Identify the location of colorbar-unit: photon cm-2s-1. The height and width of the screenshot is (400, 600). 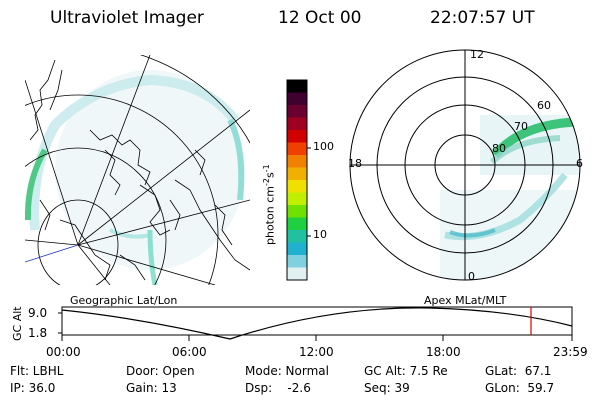
(269, 204).